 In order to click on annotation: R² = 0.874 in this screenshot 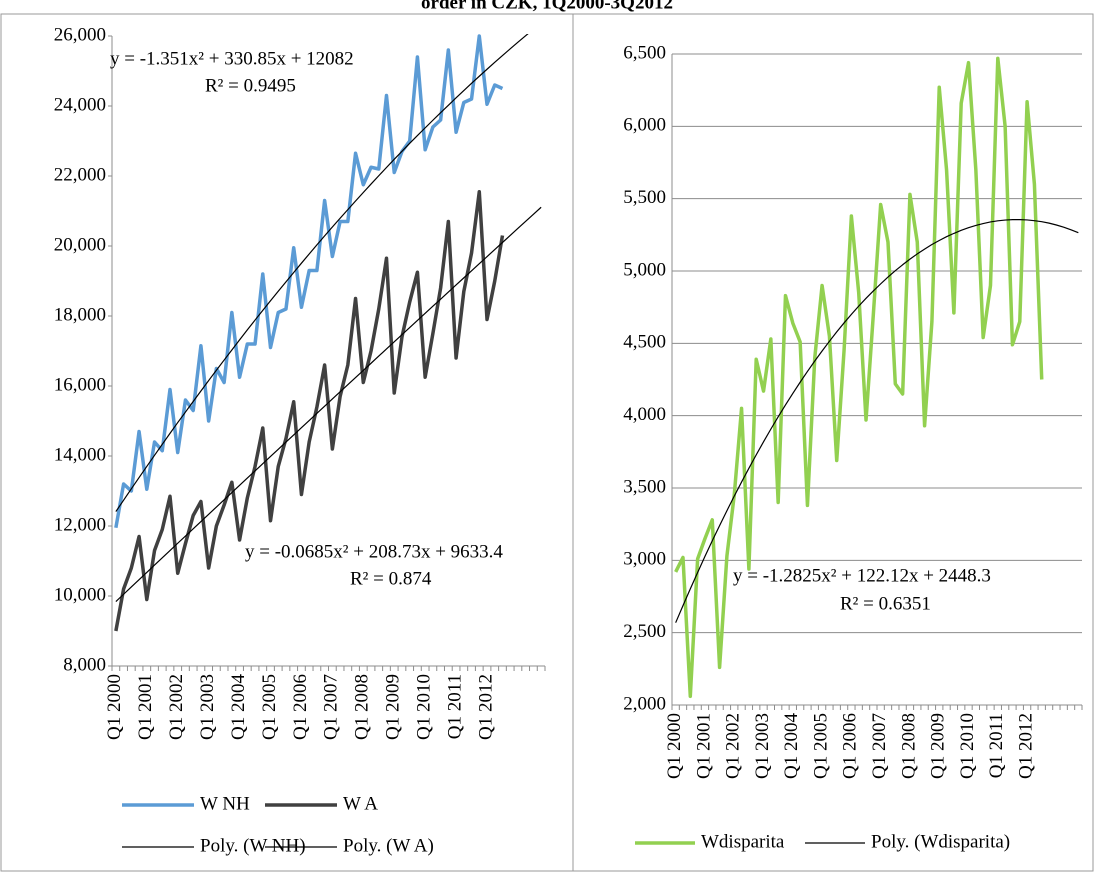, I will do `click(391, 578)`.